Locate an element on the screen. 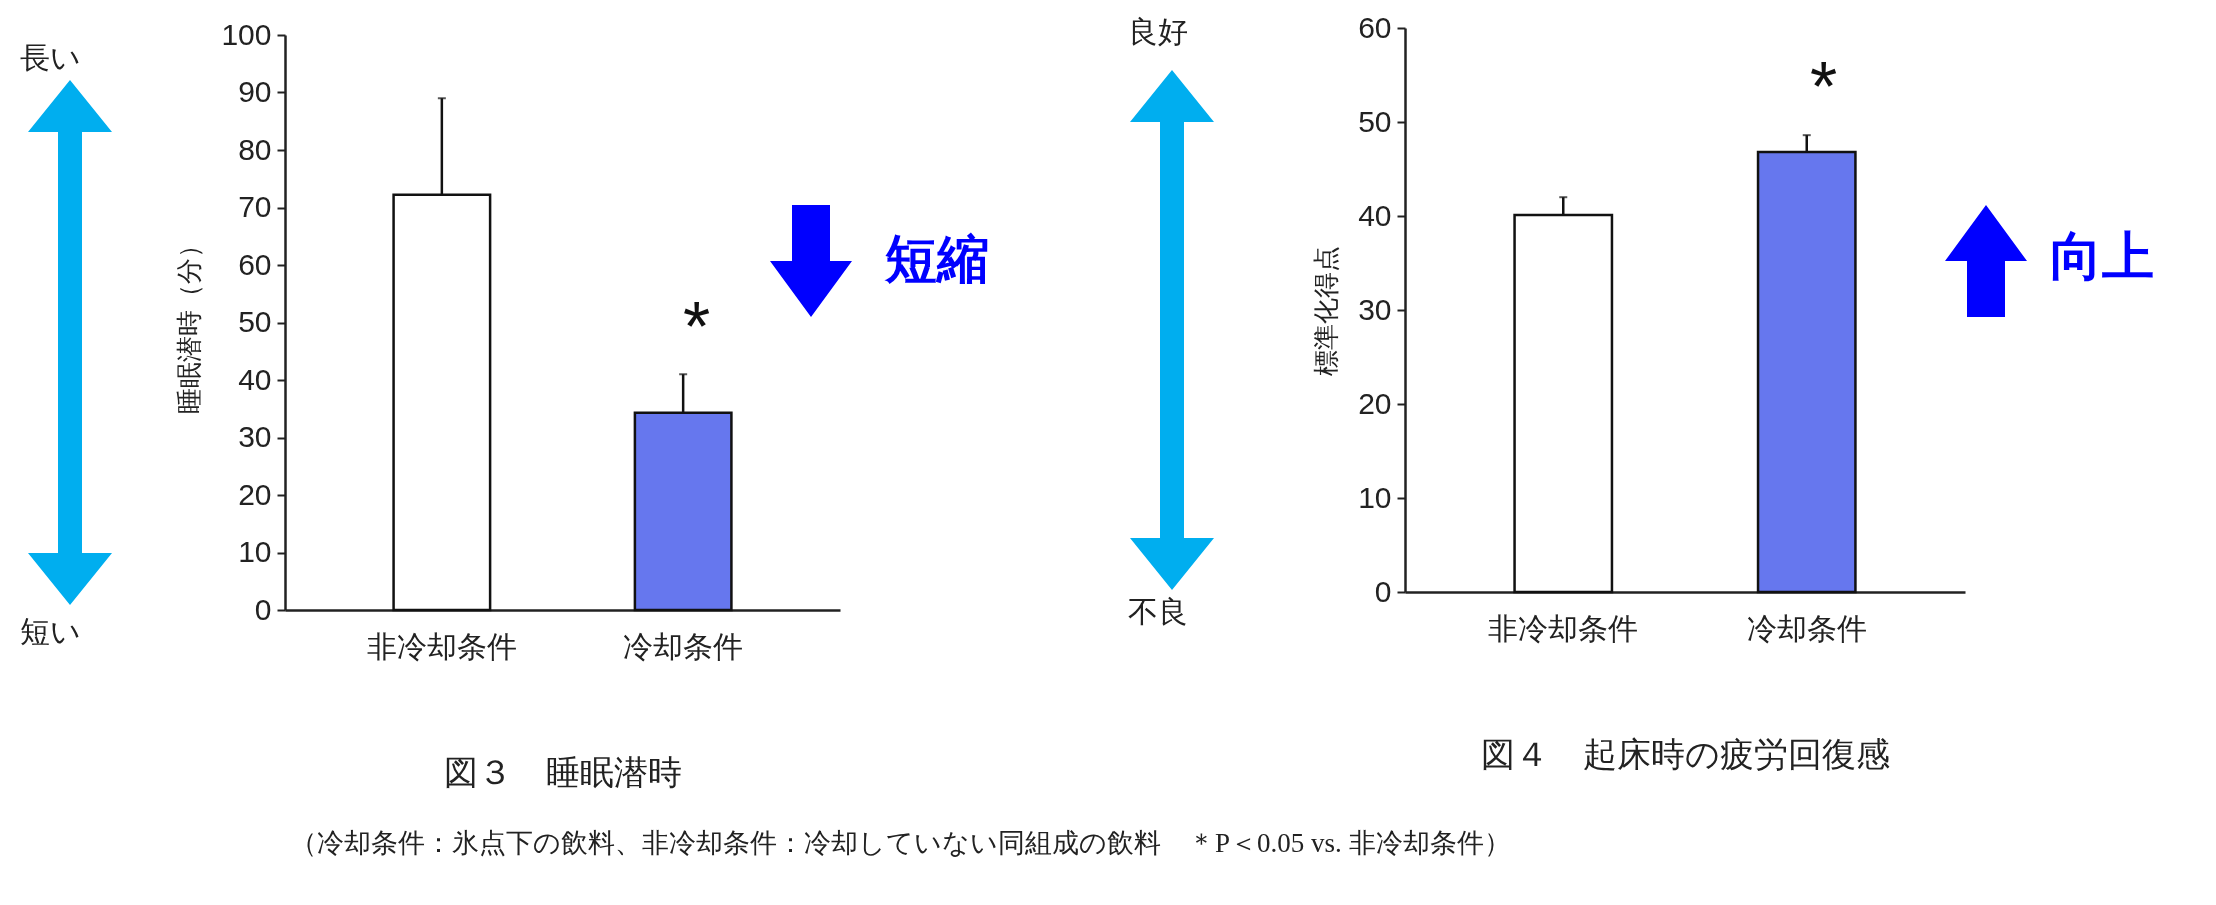  y-tick-label: 80 is located at coordinates (255, 149).